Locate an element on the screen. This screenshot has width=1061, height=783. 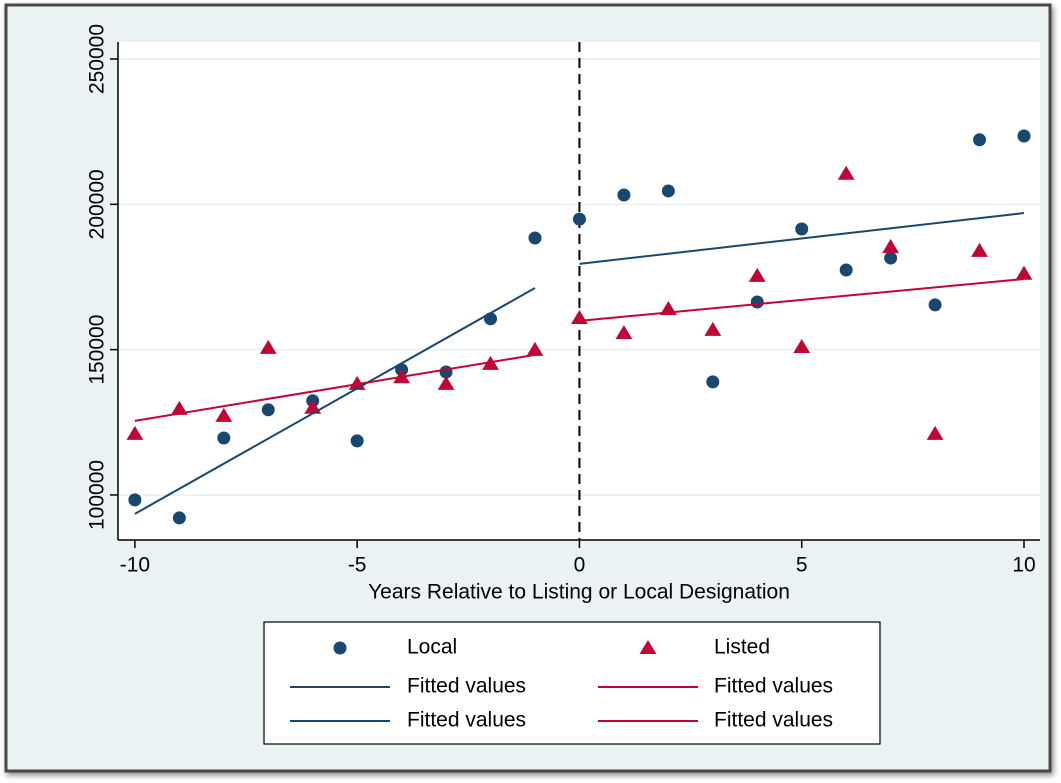
y-tick-label: 100000 is located at coordinates (97, 495).